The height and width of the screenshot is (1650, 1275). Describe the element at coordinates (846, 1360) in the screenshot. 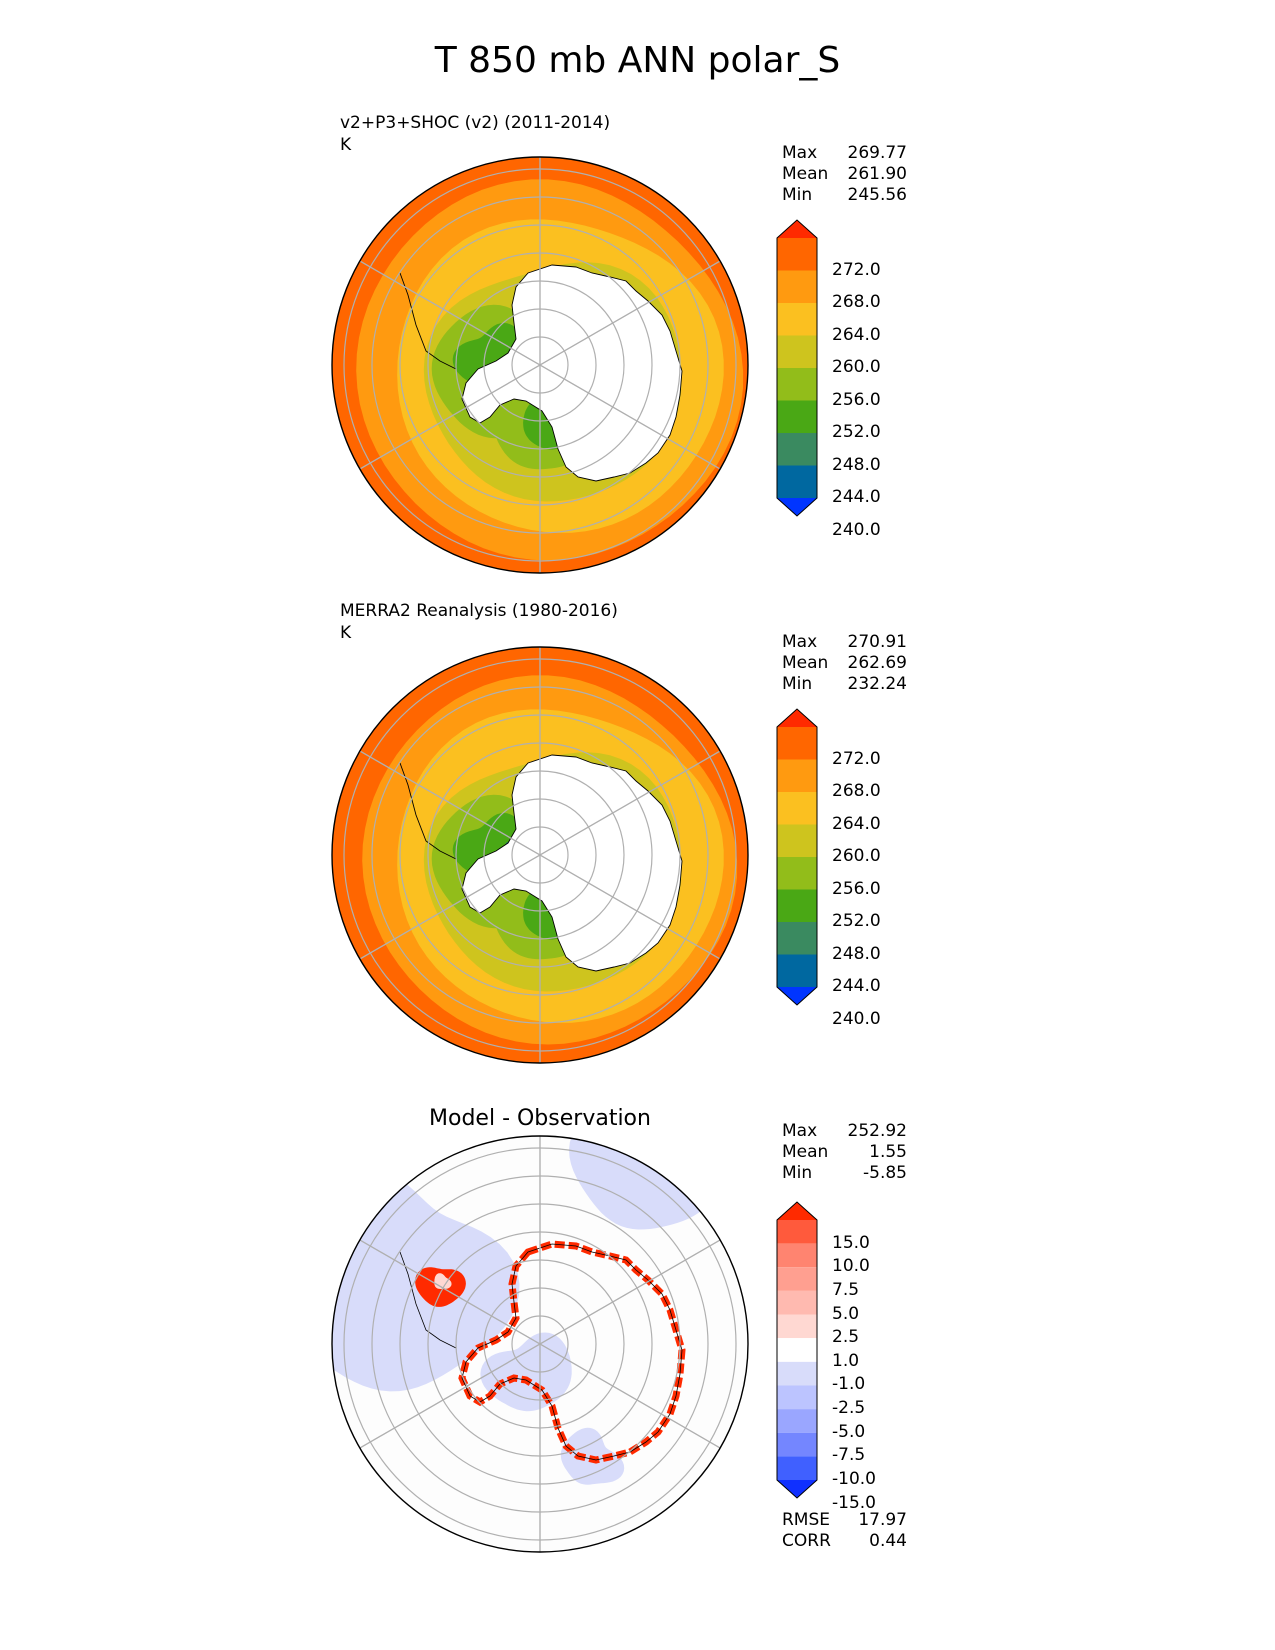

I see `colorbar-tick-label: 1.0` at that location.